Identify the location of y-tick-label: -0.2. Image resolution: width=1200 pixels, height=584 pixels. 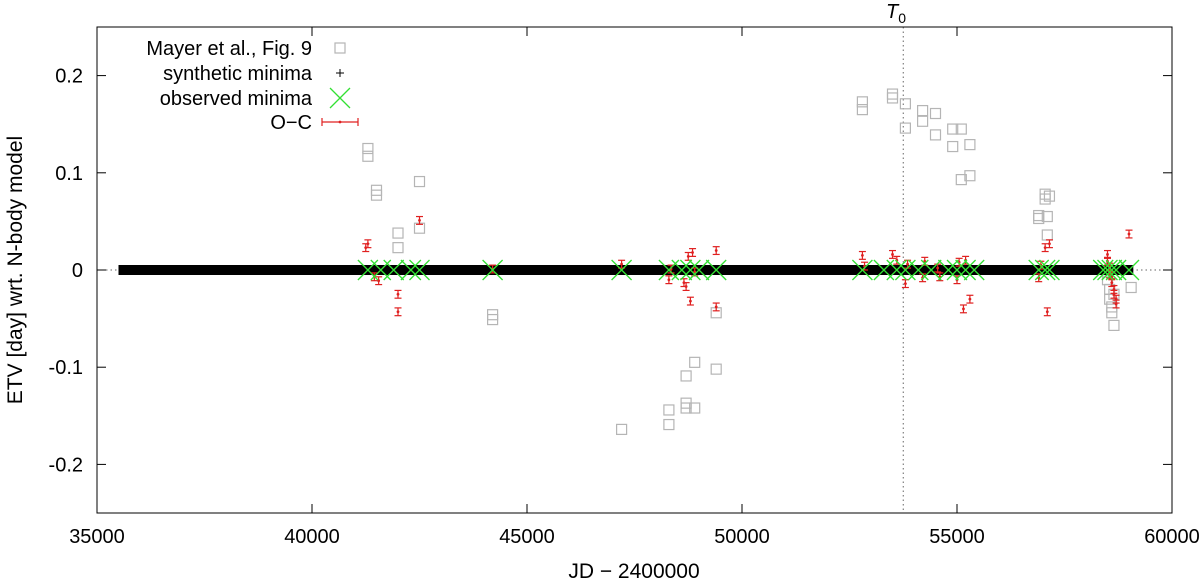
(66, 465).